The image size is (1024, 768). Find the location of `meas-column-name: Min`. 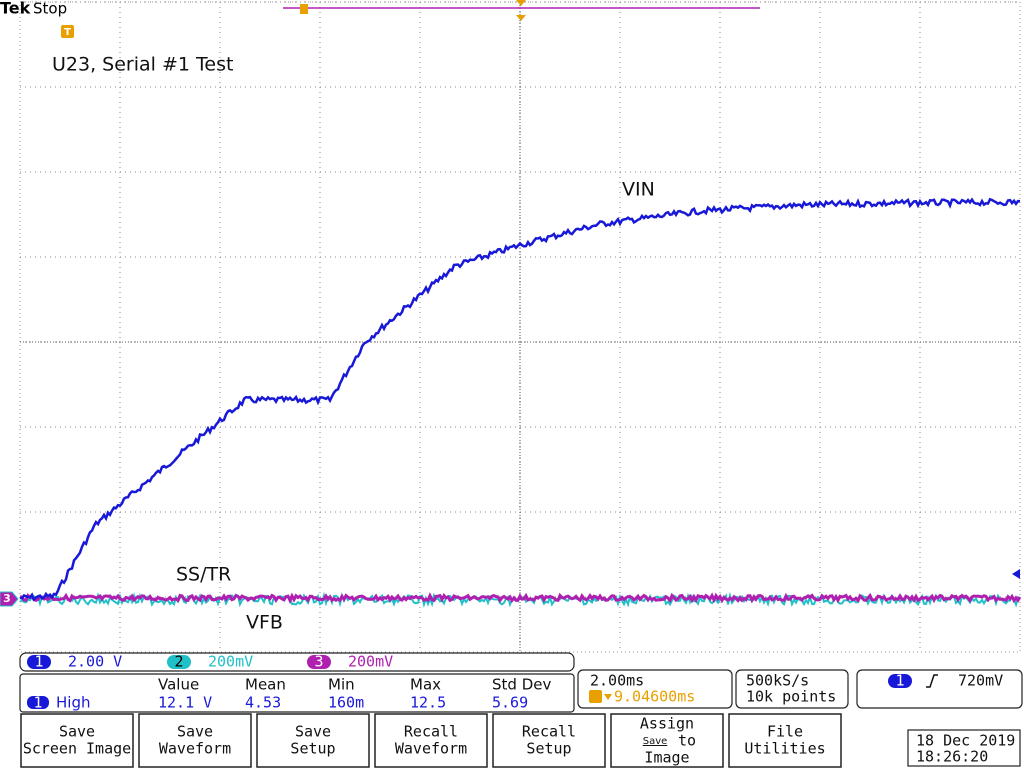

meas-column-name: Min is located at coordinates (341, 685).